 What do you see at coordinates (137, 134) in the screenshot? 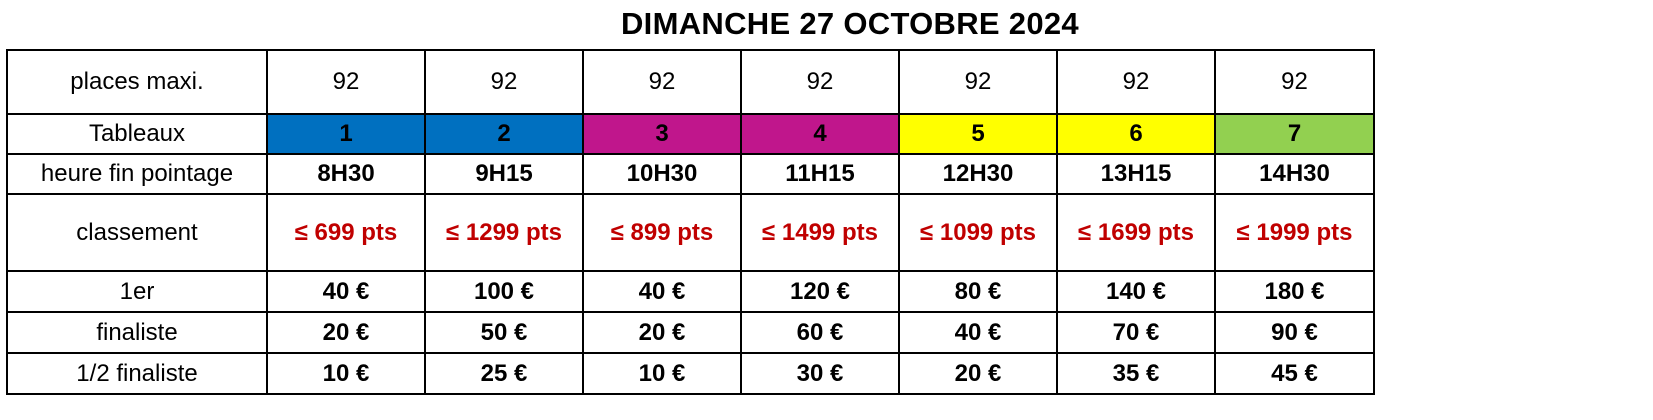
I see `row-label-tableaux: Tableaux` at bounding box center [137, 134].